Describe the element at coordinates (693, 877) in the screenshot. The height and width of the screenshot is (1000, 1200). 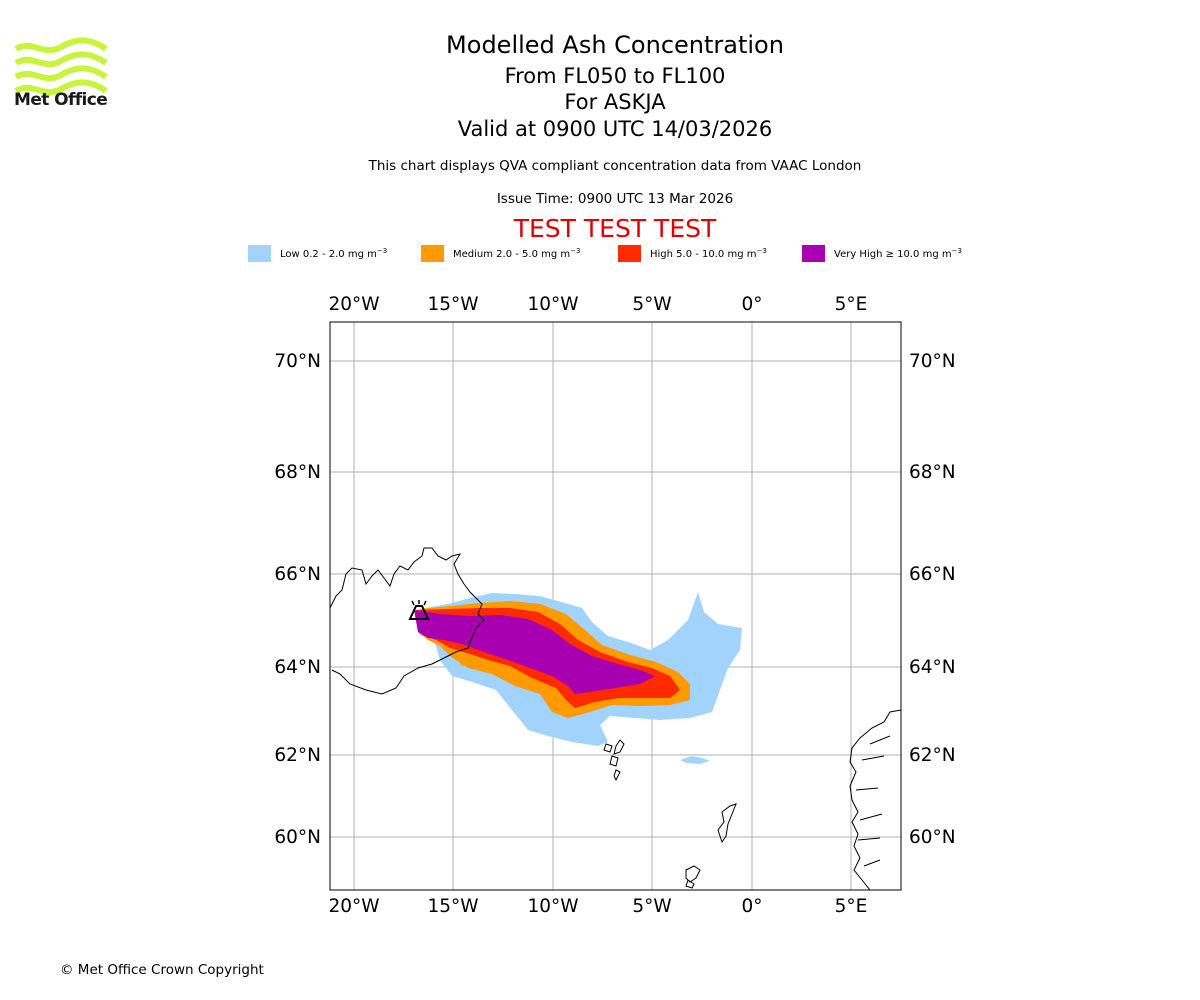
I see `coastline-orkney` at that location.